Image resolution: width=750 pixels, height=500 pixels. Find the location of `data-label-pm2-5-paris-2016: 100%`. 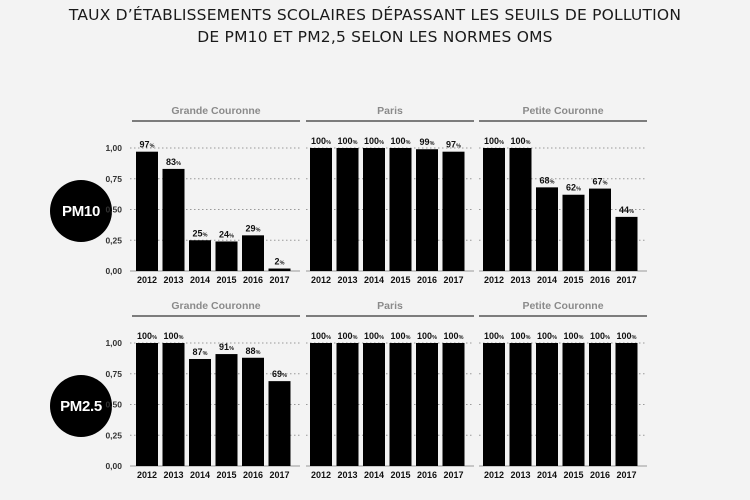

data-label-pm2-5-paris-2016: 100% is located at coordinates (427, 336).